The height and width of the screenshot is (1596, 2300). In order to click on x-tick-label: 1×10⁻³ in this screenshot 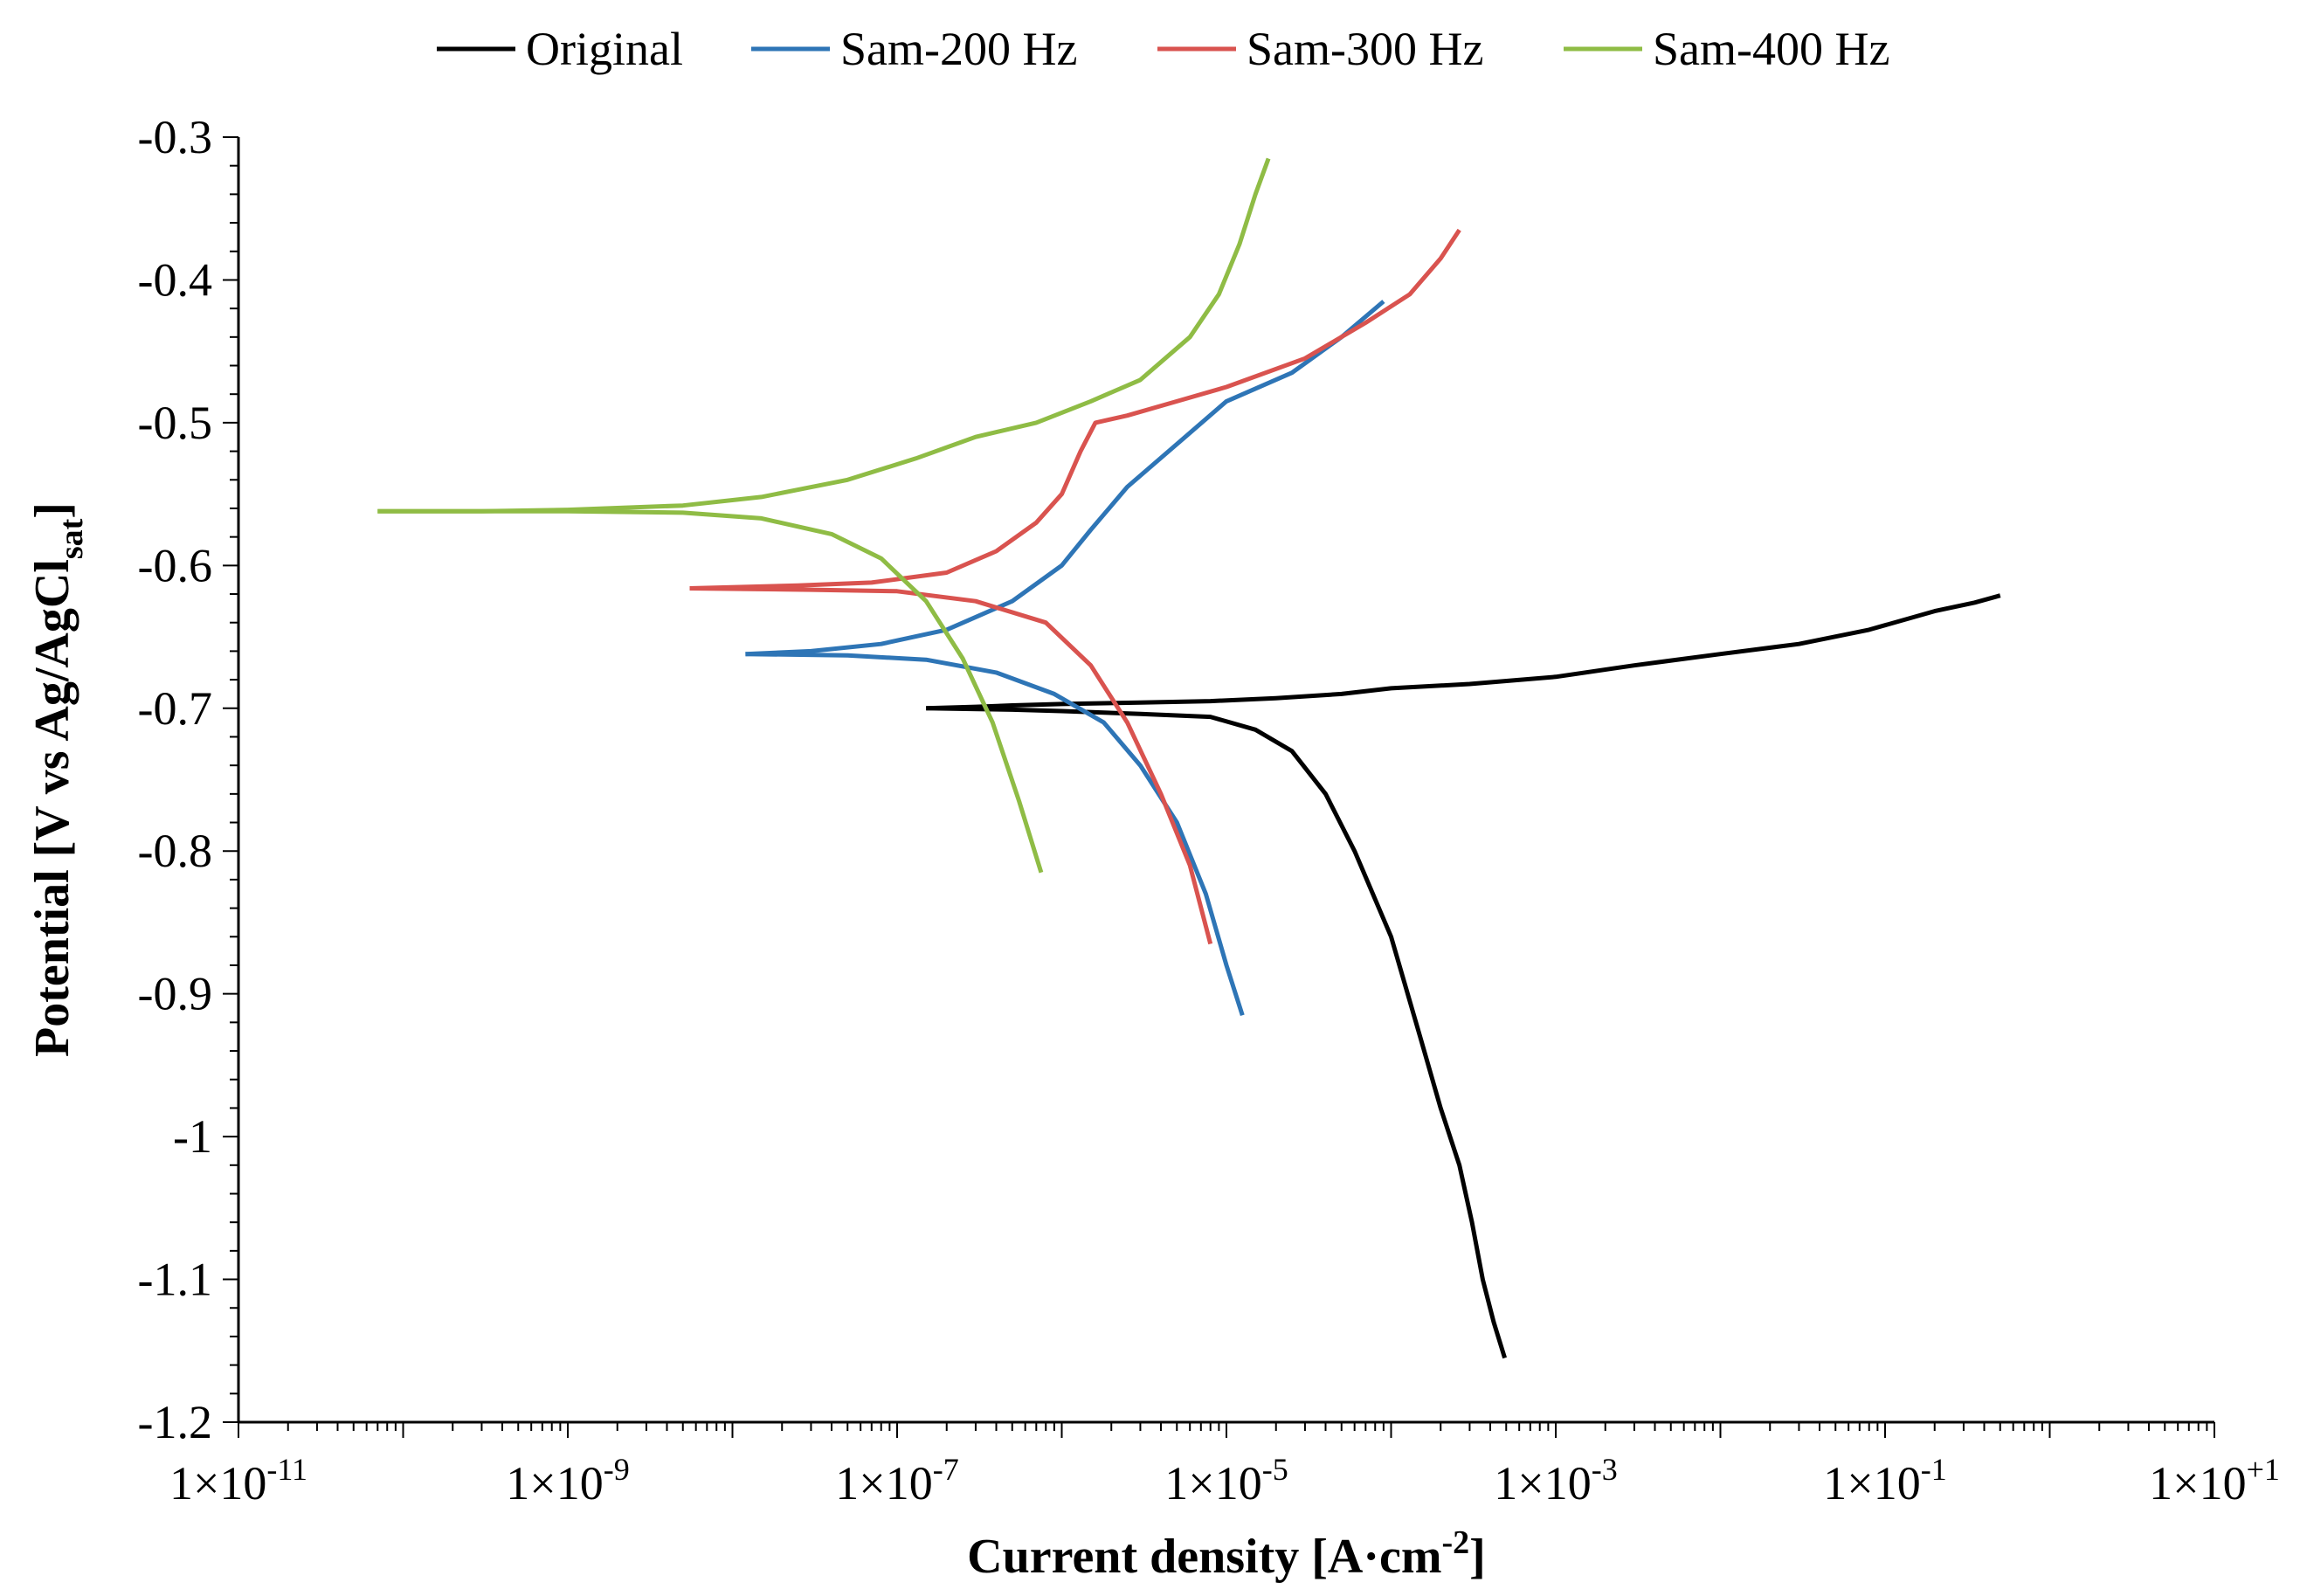, I will do `click(1555, 1481)`.